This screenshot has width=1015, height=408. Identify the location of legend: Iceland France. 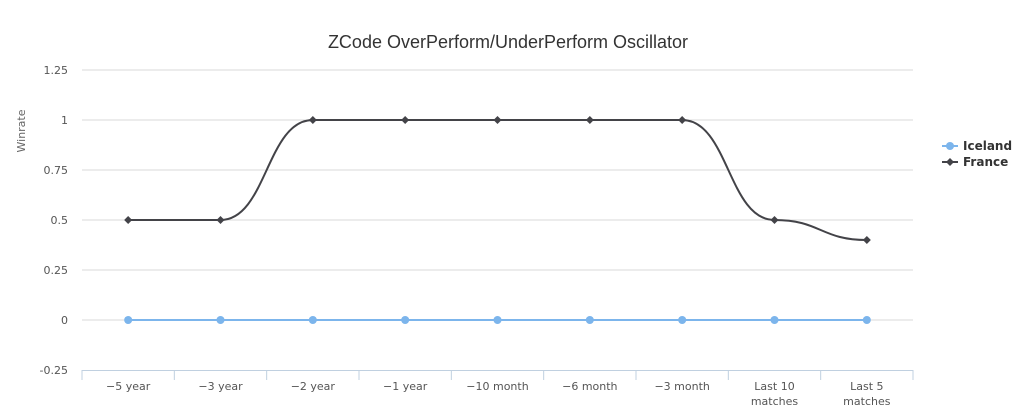
(977, 154).